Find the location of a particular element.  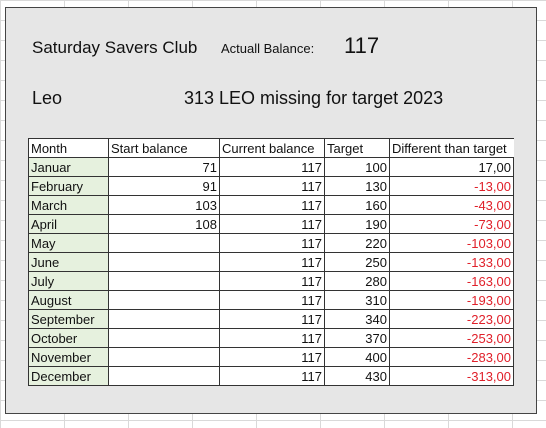

month-cell: May is located at coordinates (68, 243).